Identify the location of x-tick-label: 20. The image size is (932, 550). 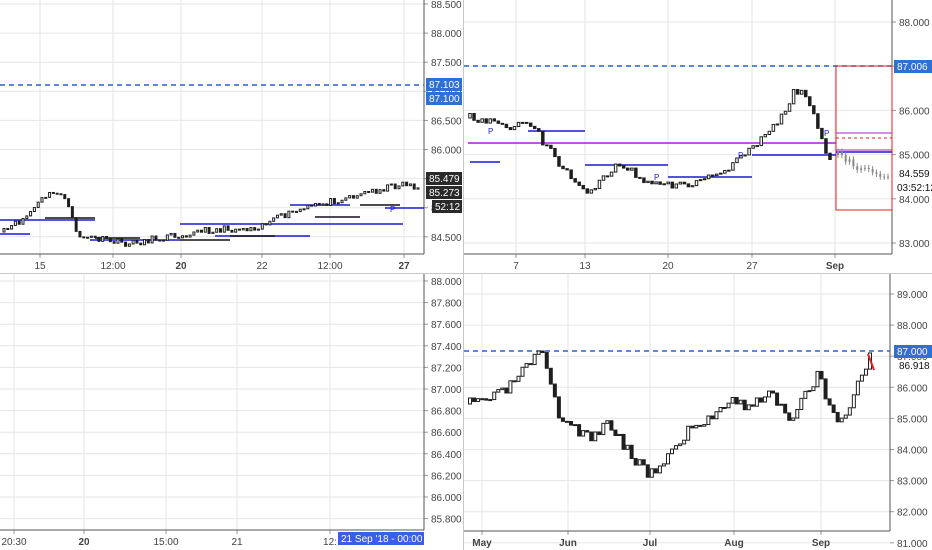
(84, 542).